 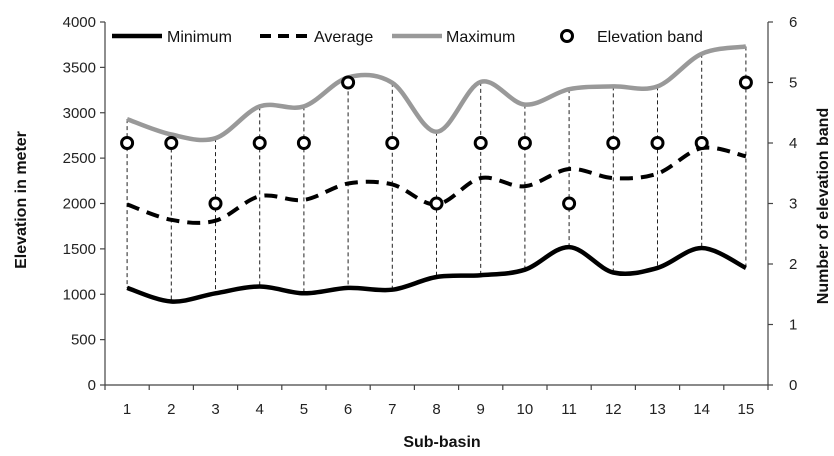 What do you see at coordinates (199, 37) in the screenshot?
I see `legend-label-minimum: Minimum` at bounding box center [199, 37].